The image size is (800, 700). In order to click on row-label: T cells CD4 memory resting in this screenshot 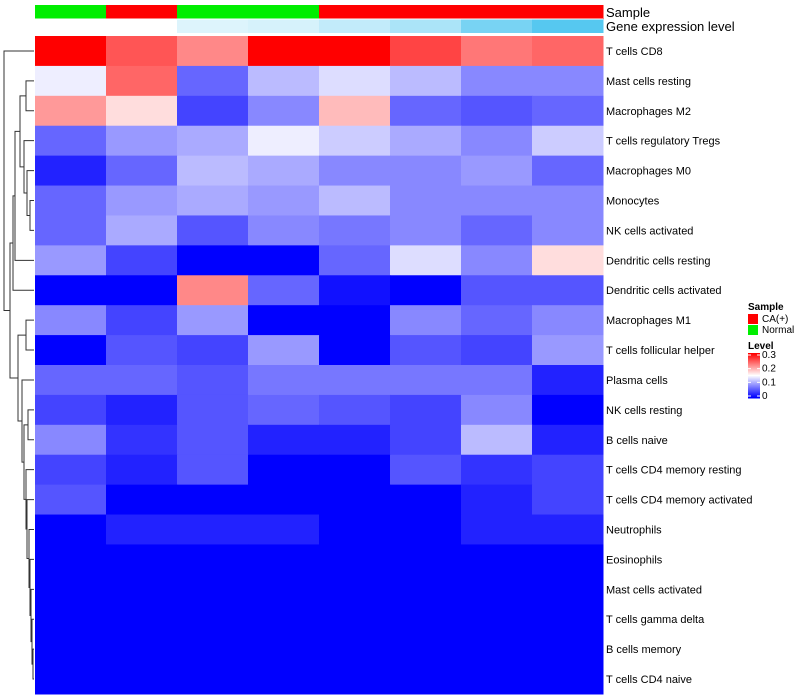, I will do `click(674, 471)`.